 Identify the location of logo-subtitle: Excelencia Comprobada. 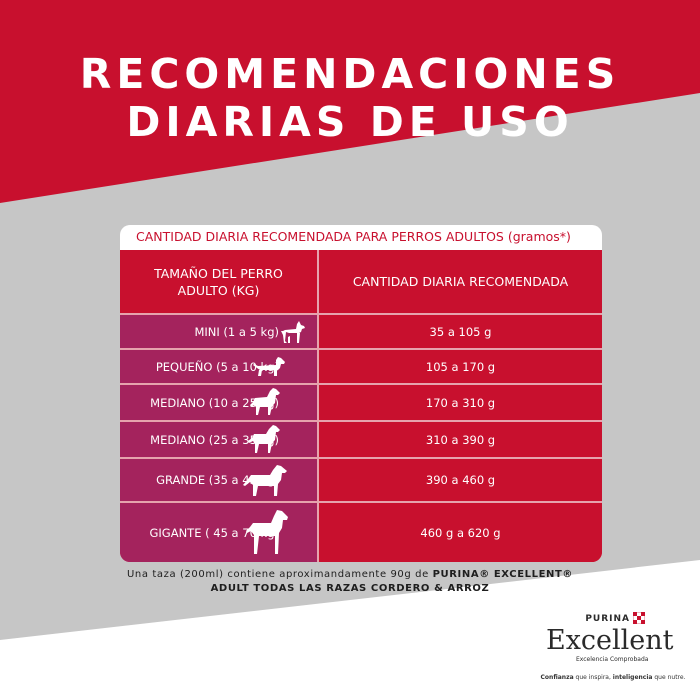
(612, 659).